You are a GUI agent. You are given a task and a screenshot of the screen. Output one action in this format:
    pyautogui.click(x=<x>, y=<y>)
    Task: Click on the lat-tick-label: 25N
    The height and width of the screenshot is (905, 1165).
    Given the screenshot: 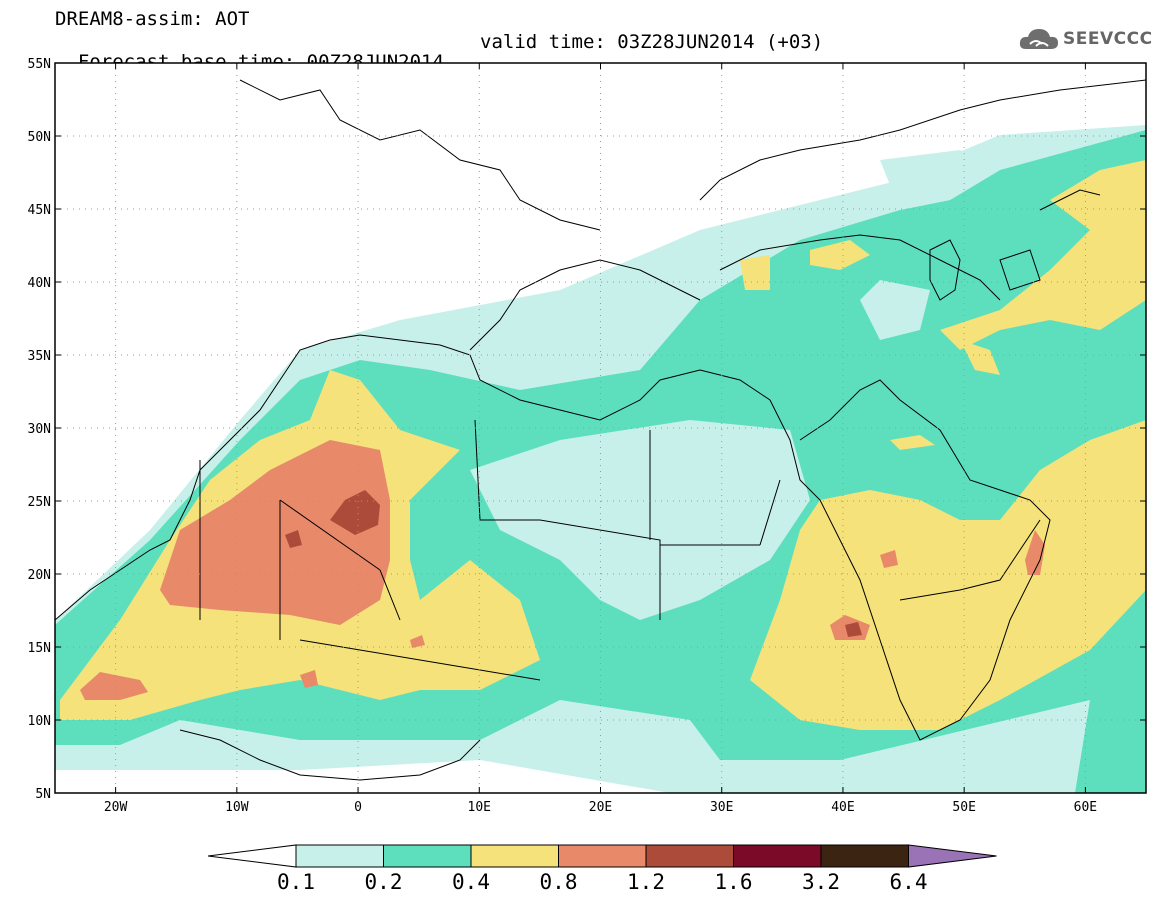 What is the action you would take?
    pyautogui.click(x=39, y=502)
    